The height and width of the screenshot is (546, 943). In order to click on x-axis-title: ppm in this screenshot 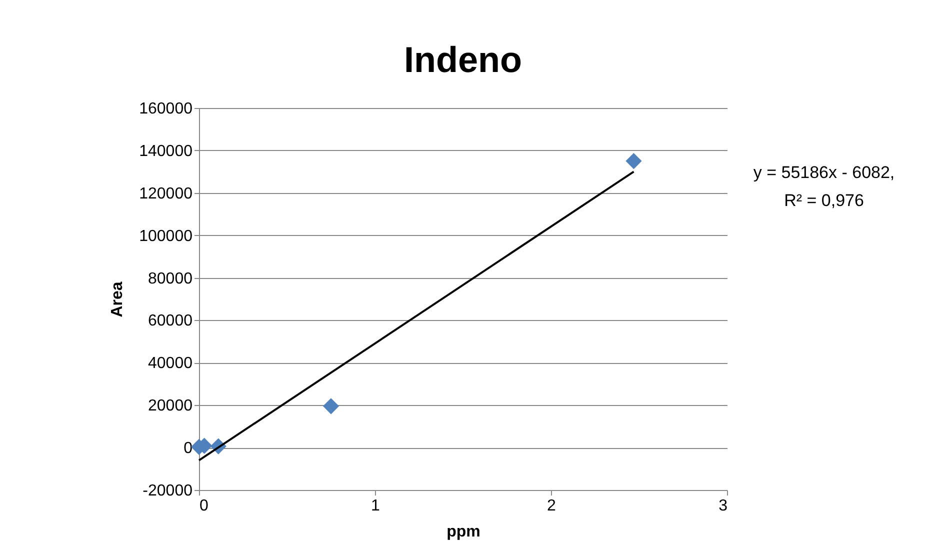, I will do `click(463, 532)`.